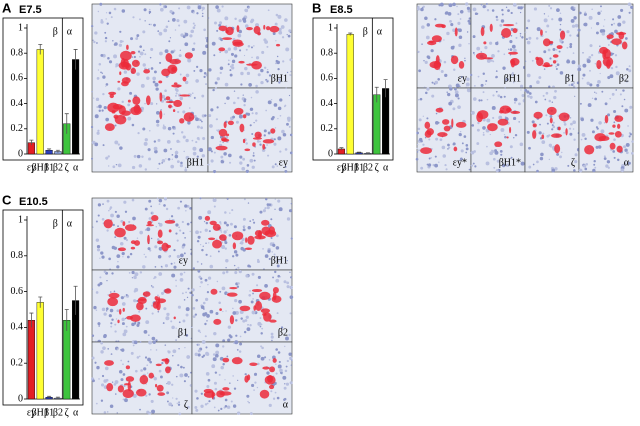  Describe the element at coordinates (286, 404) in the screenshot. I see `image-label: α` at that location.